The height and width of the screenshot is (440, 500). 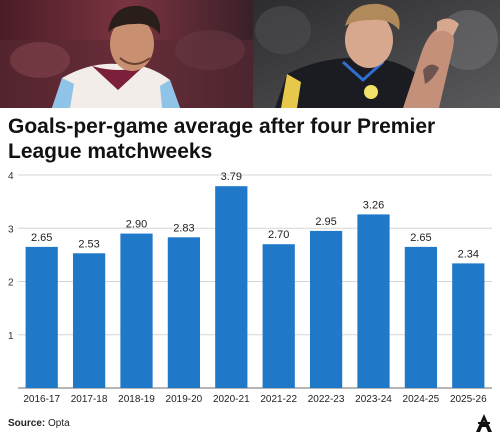 I want to click on x-tick-label: 2017-18, so click(x=89, y=399).